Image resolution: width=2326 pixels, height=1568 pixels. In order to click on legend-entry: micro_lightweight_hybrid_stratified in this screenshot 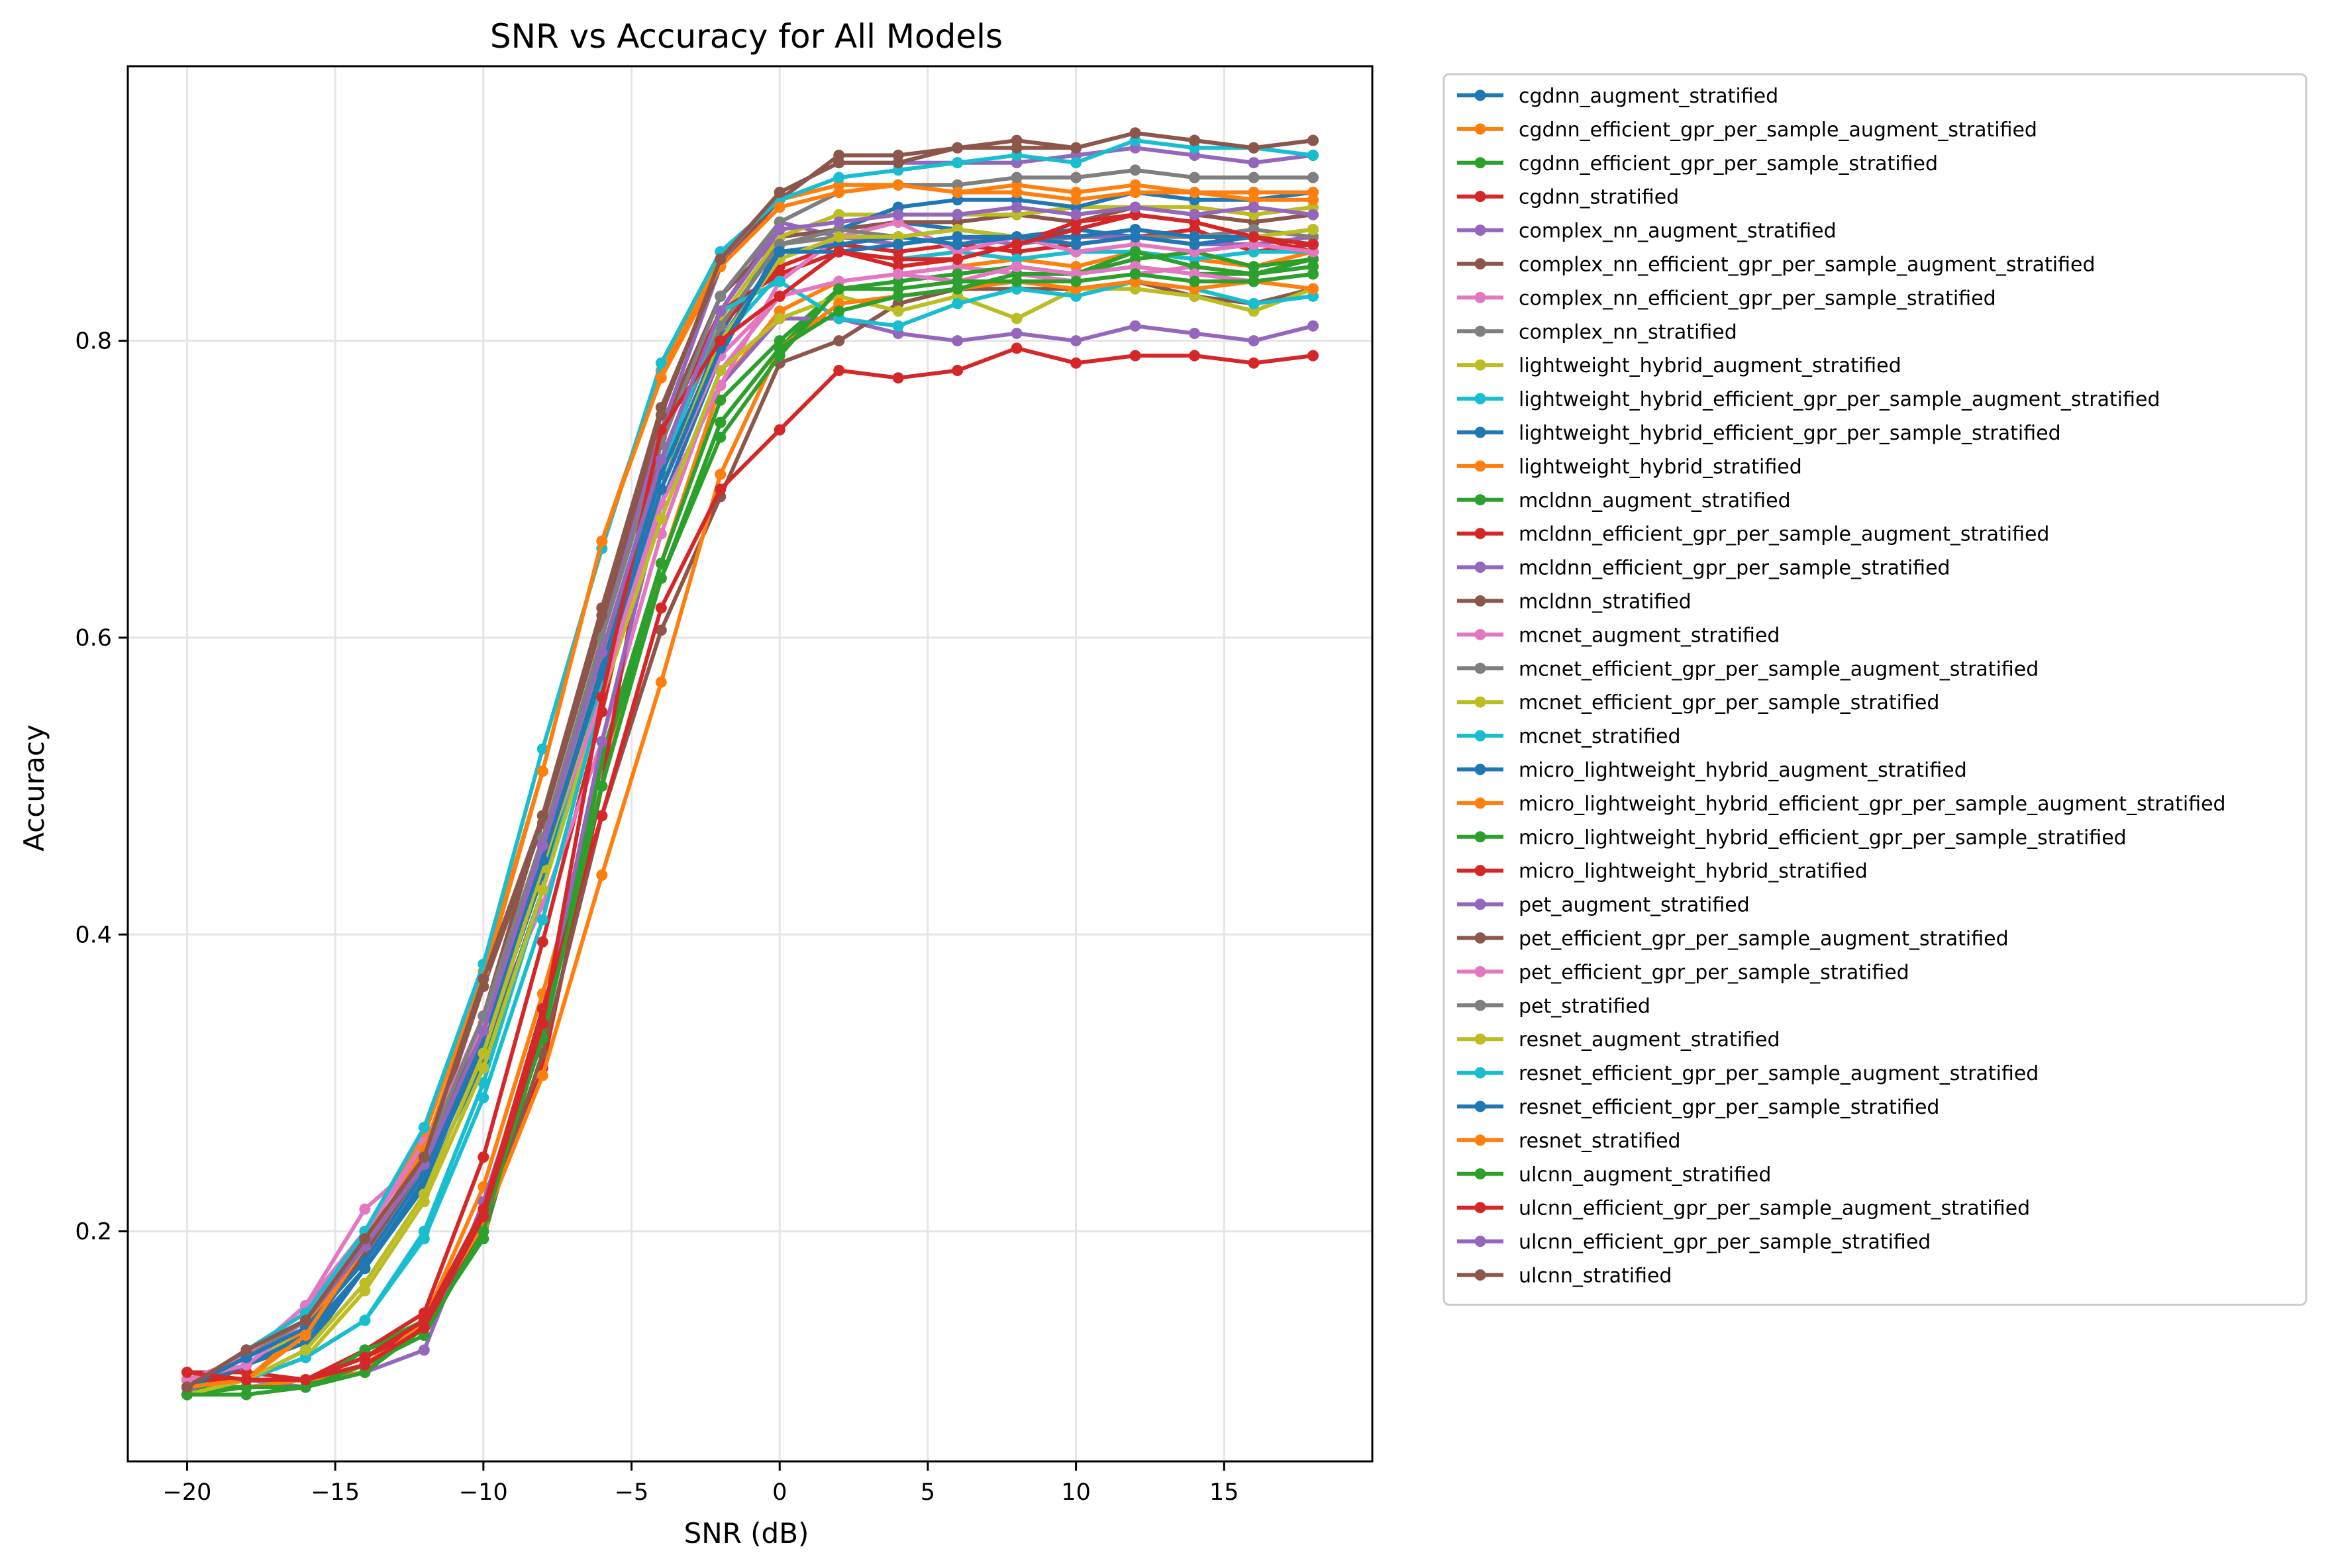, I will do `click(1662, 871)`.